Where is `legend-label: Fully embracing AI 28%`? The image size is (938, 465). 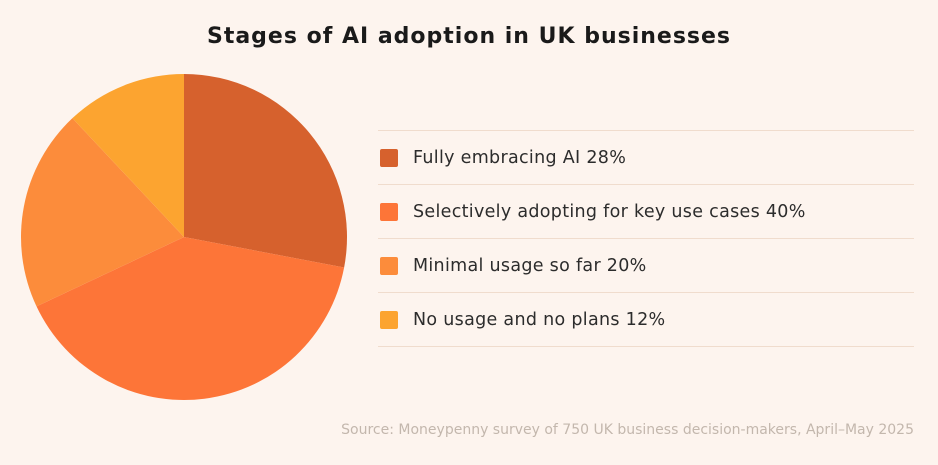 legend-label: Fully embracing AI 28% is located at coordinates (520, 157).